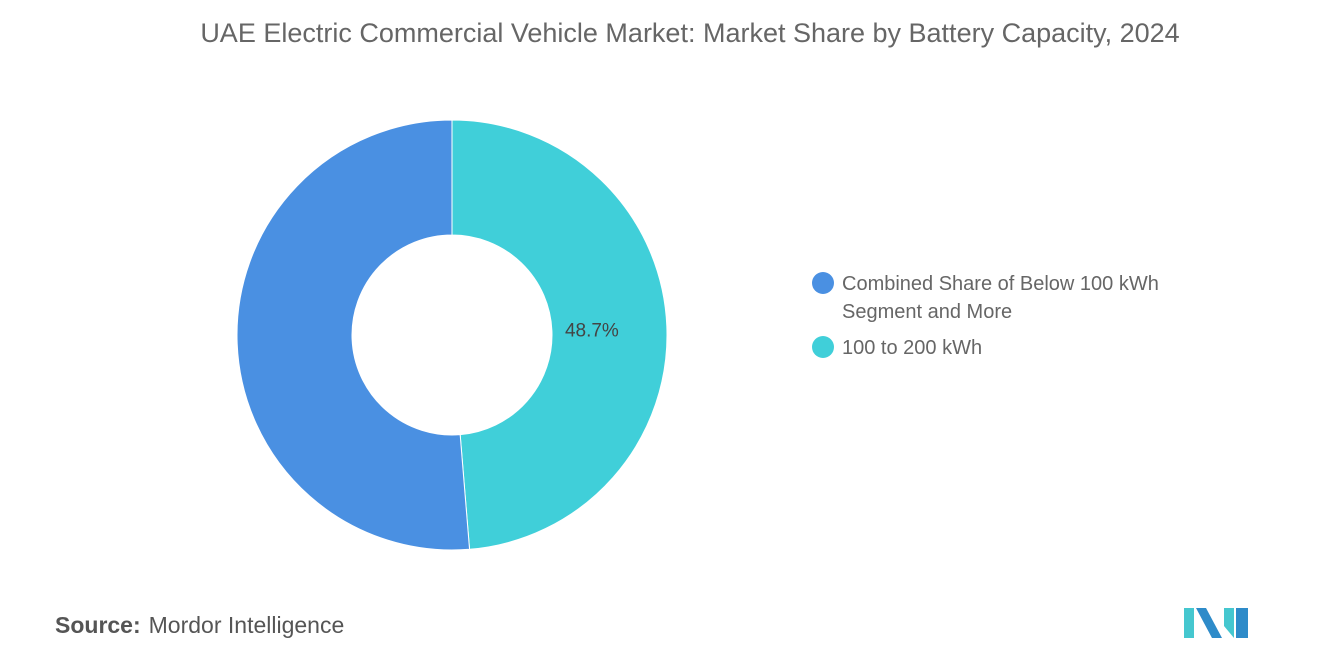 This screenshot has height=665, width=1320. I want to click on source: Source: Mordor Intelligence, so click(199, 625).